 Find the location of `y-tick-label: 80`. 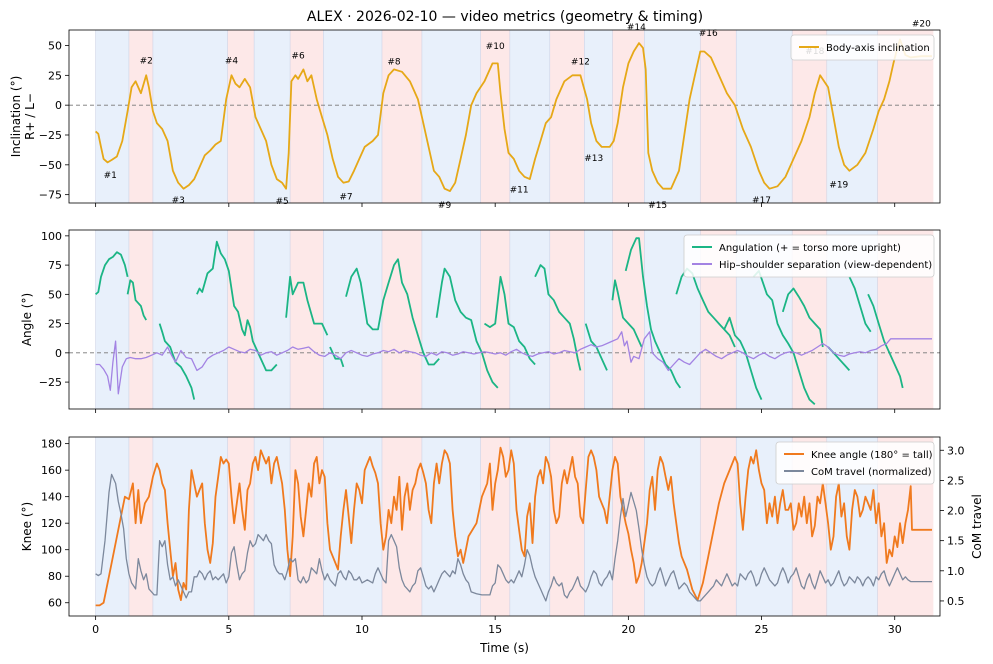

y-tick-label: 80 is located at coordinates (55, 576).